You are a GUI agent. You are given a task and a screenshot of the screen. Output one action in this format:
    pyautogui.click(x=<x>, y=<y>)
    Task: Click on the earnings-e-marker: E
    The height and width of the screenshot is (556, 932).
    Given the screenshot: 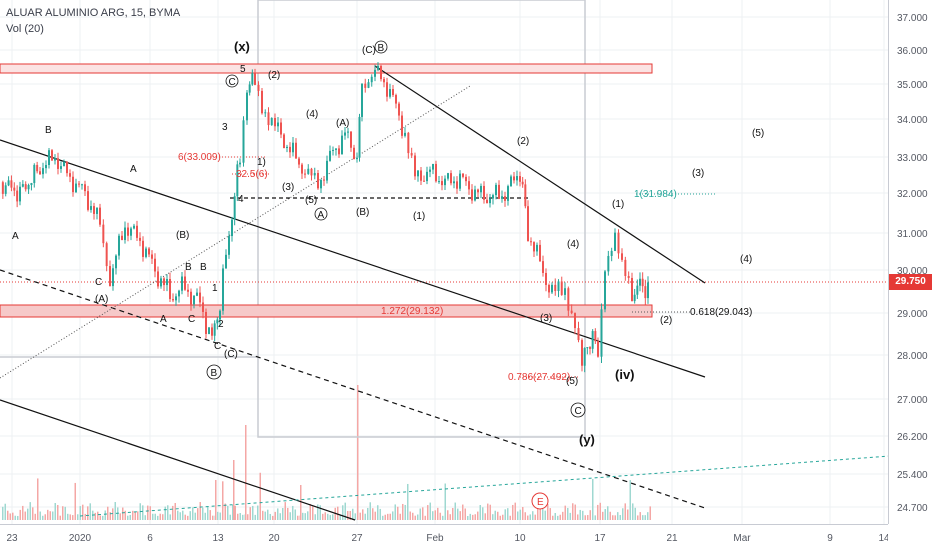 What is the action you would take?
    pyautogui.click(x=540, y=502)
    